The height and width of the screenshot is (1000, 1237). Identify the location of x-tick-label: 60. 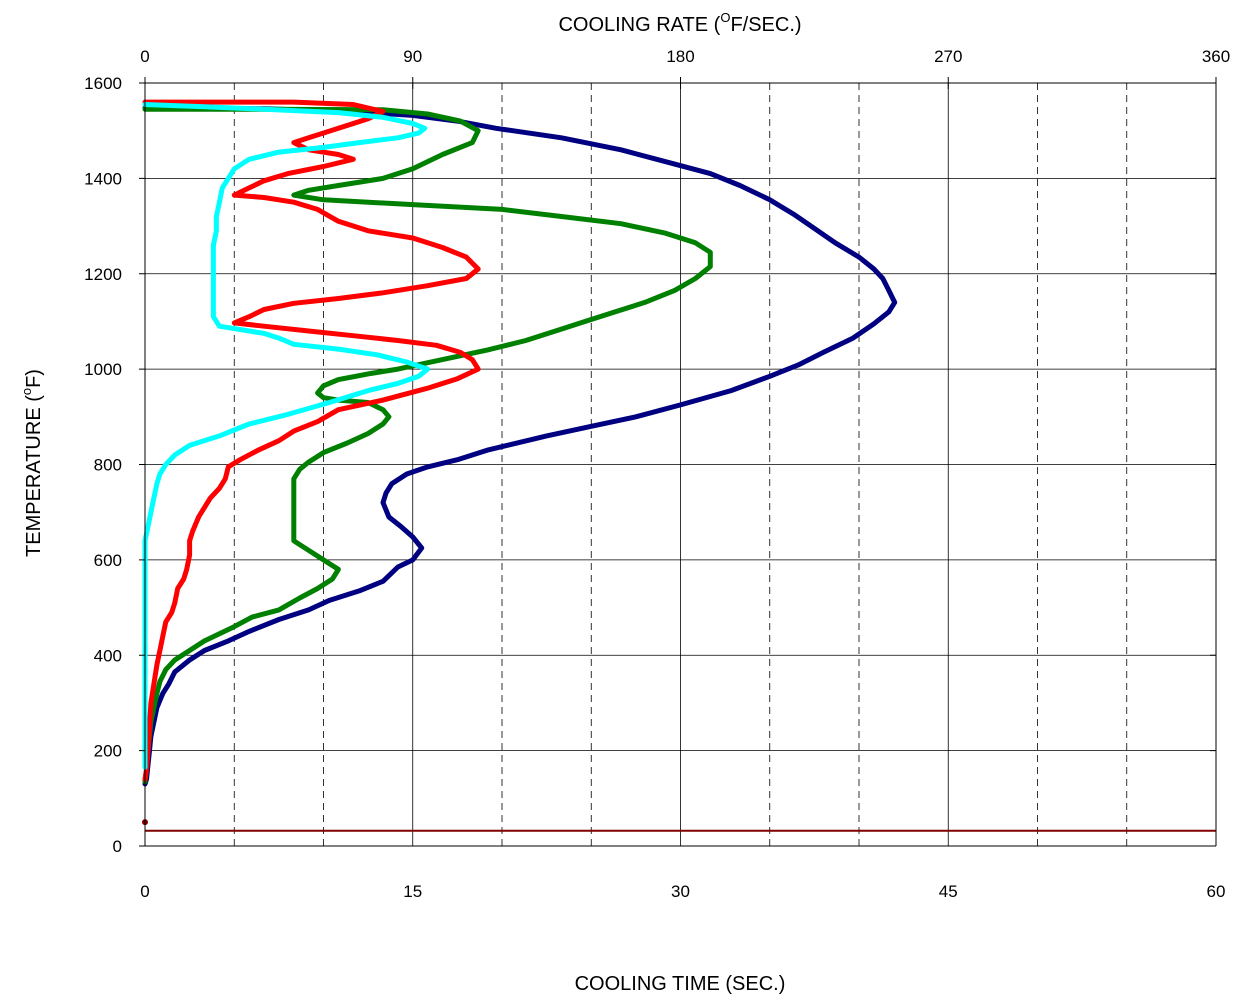
(1216, 891).